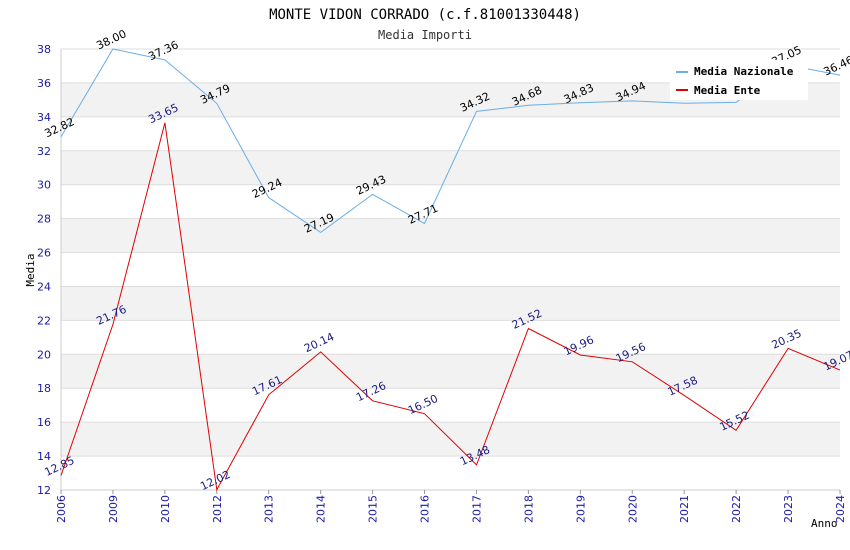 The image size is (850, 550). Describe the element at coordinates (632, 509) in the screenshot. I see `x-tick-label: 2020` at that location.